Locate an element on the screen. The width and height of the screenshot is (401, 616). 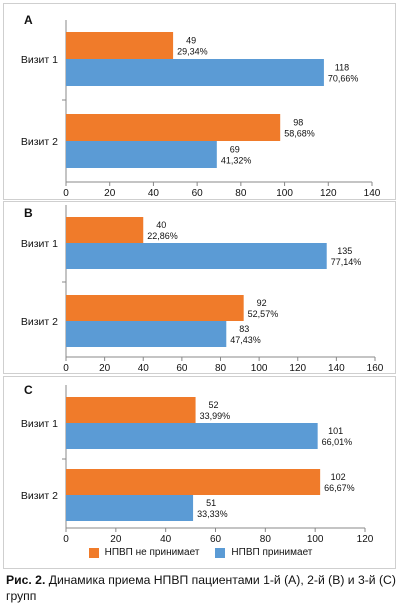
legend-item-taking: НПВП принимает is located at coordinates (263, 552).